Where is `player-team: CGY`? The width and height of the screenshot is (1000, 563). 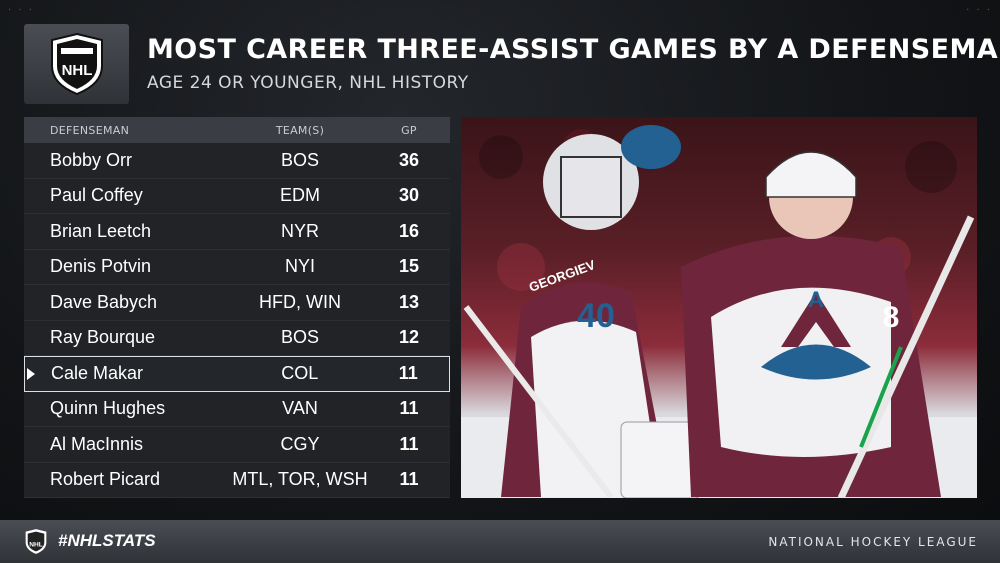
player-team: CGY is located at coordinates (300, 443).